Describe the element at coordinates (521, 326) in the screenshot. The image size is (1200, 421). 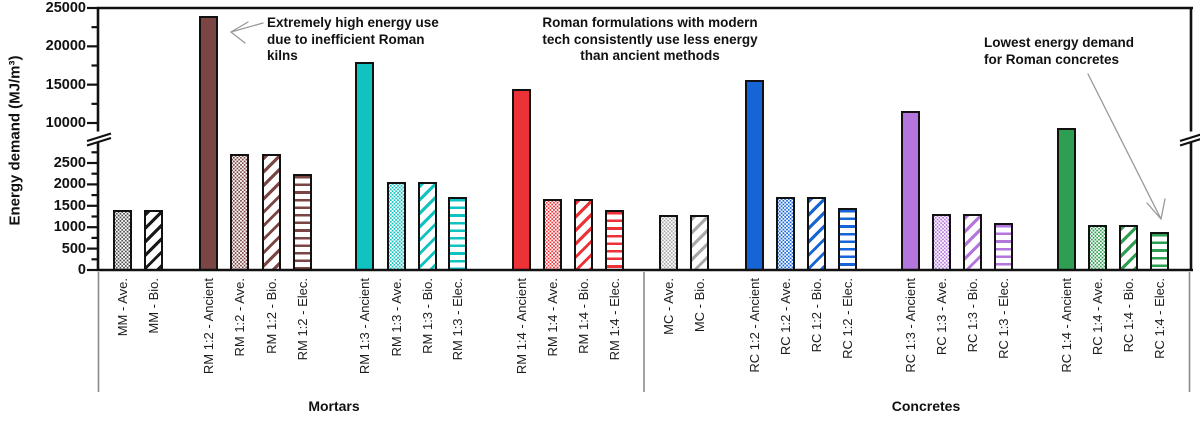
I see `x-tick-label-rm-1-4-ancient: RM 1:4 - Ancient` at that location.